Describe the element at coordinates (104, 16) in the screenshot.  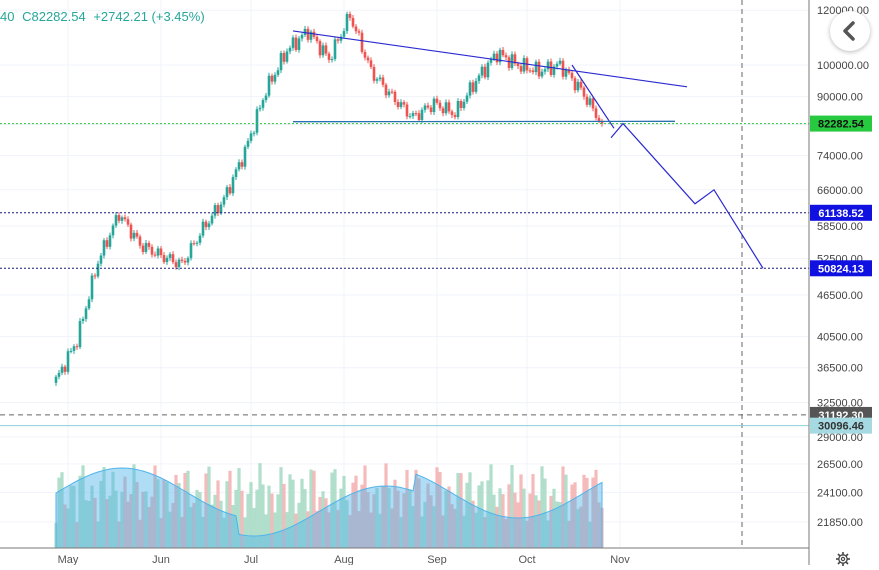
I see `ohlc-legend: 40 C82282.54 +2742.21 (+3.45%)` at that location.